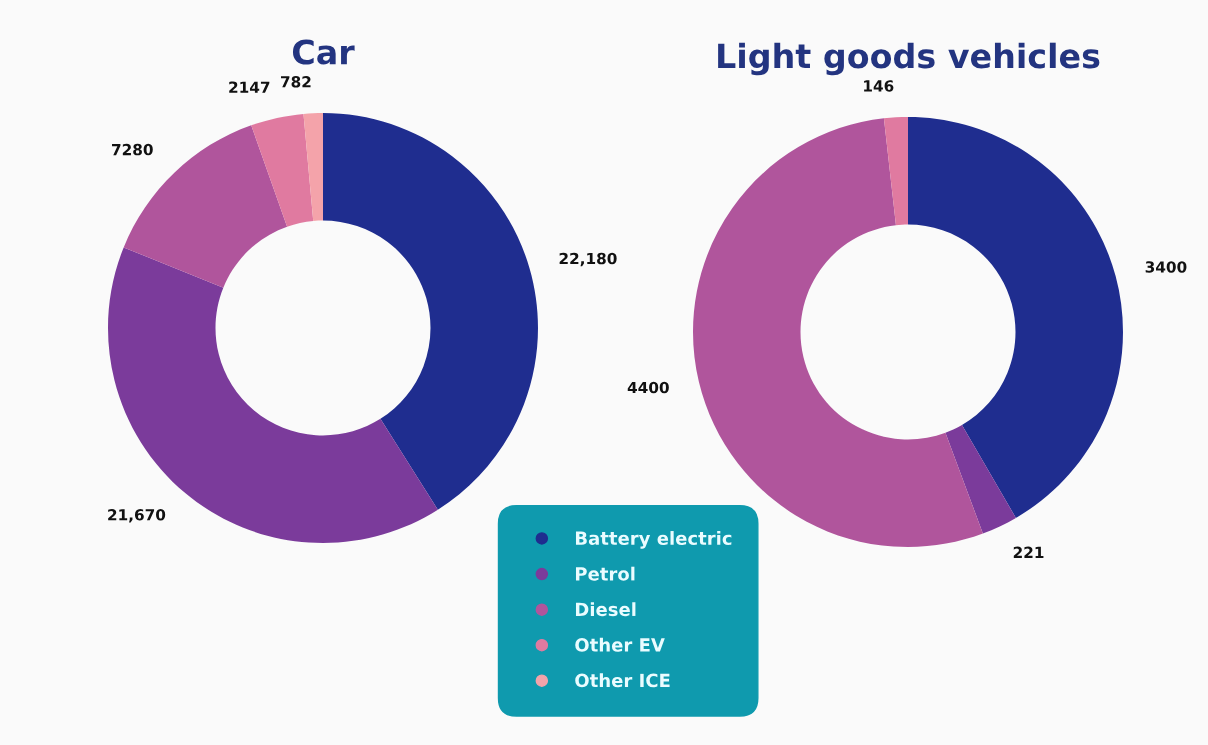 The height and width of the screenshot is (745, 1208). Describe the element at coordinates (137, 516) in the screenshot. I see `data-label: 21,670` at that location.